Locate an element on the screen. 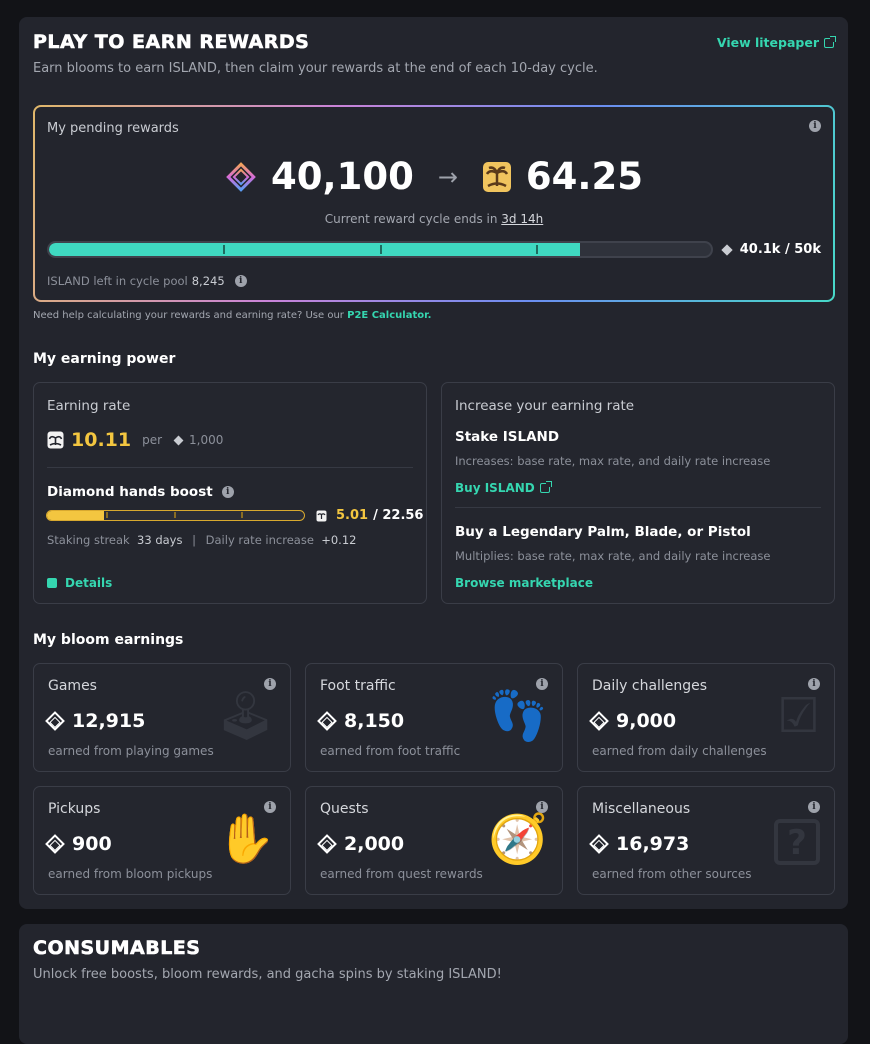 The image size is (870, 1044). bloom-earnings-heading: My bloom earnings is located at coordinates (108, 640).